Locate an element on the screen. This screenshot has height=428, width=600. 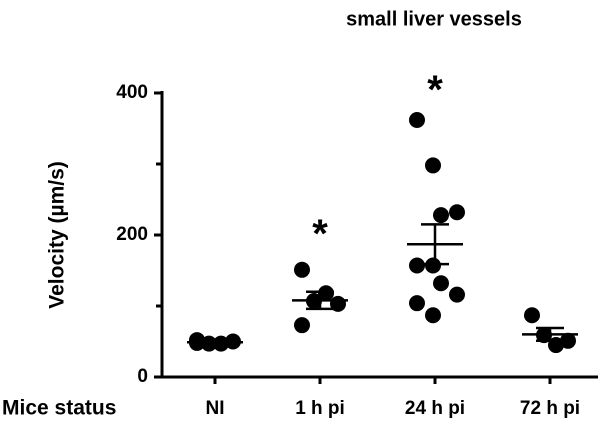
x-tick-label: 24 h pi is located at coordinates (435, 408).